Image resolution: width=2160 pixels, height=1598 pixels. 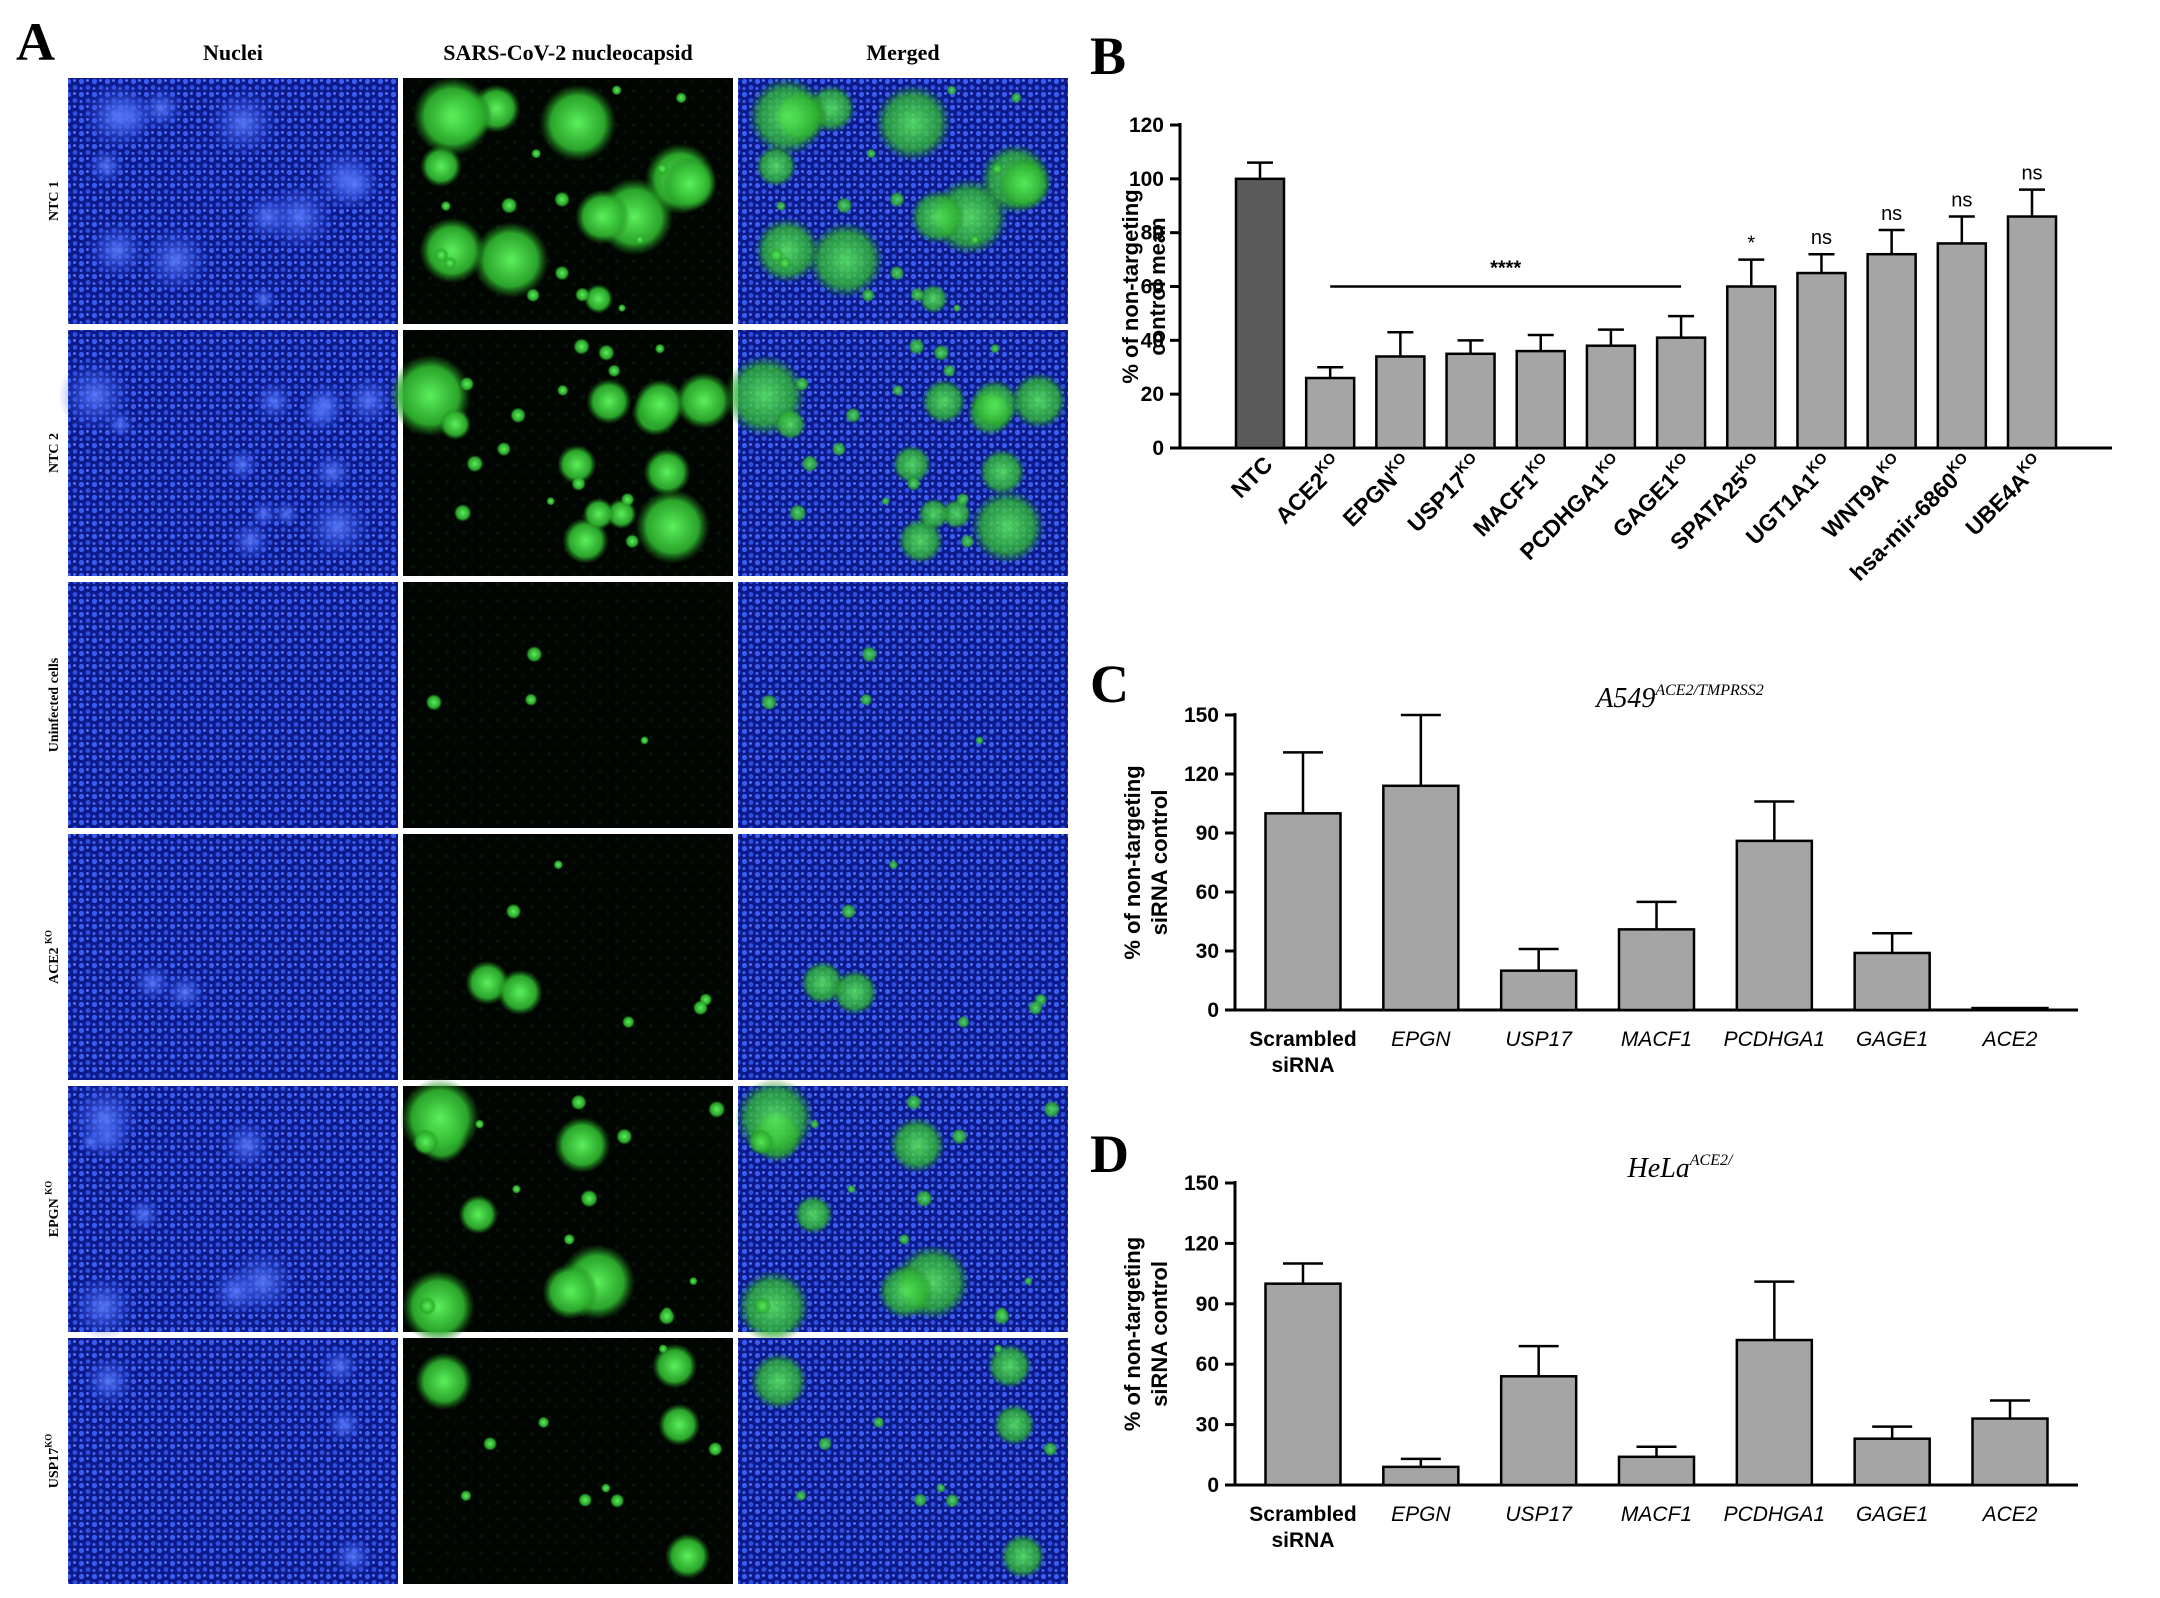 I want to click on y-tick-label: 20, so click(x=1152, y=394).